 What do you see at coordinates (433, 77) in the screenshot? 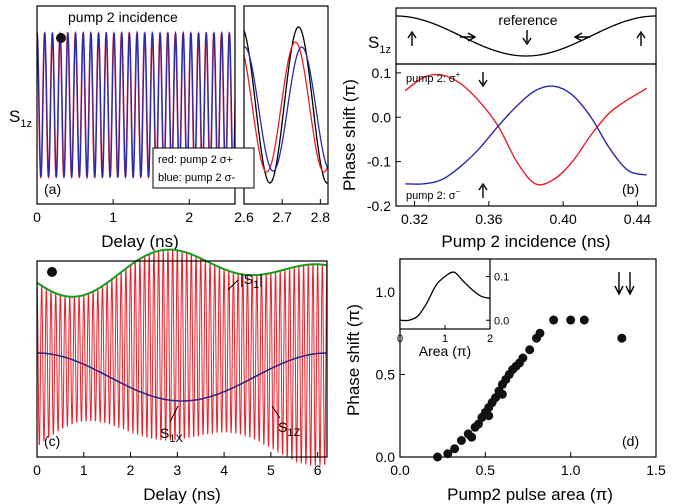
I see `panel-b-label-top: pump 2: σ+` at bounding box center [433, 77].